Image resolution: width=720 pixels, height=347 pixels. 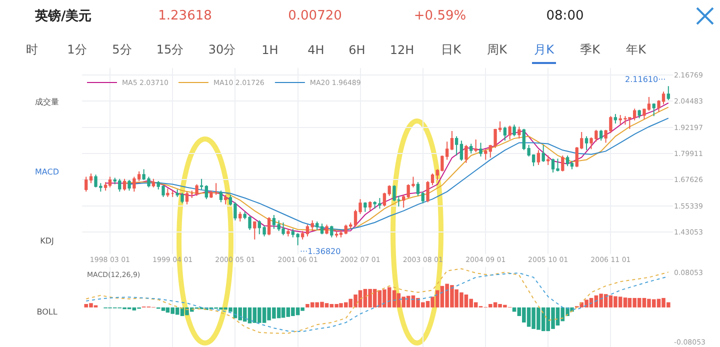 What do you see at coordinates (270, 50) in the screenshot?
I see `text: 1H` at bounding box center [270, 50].